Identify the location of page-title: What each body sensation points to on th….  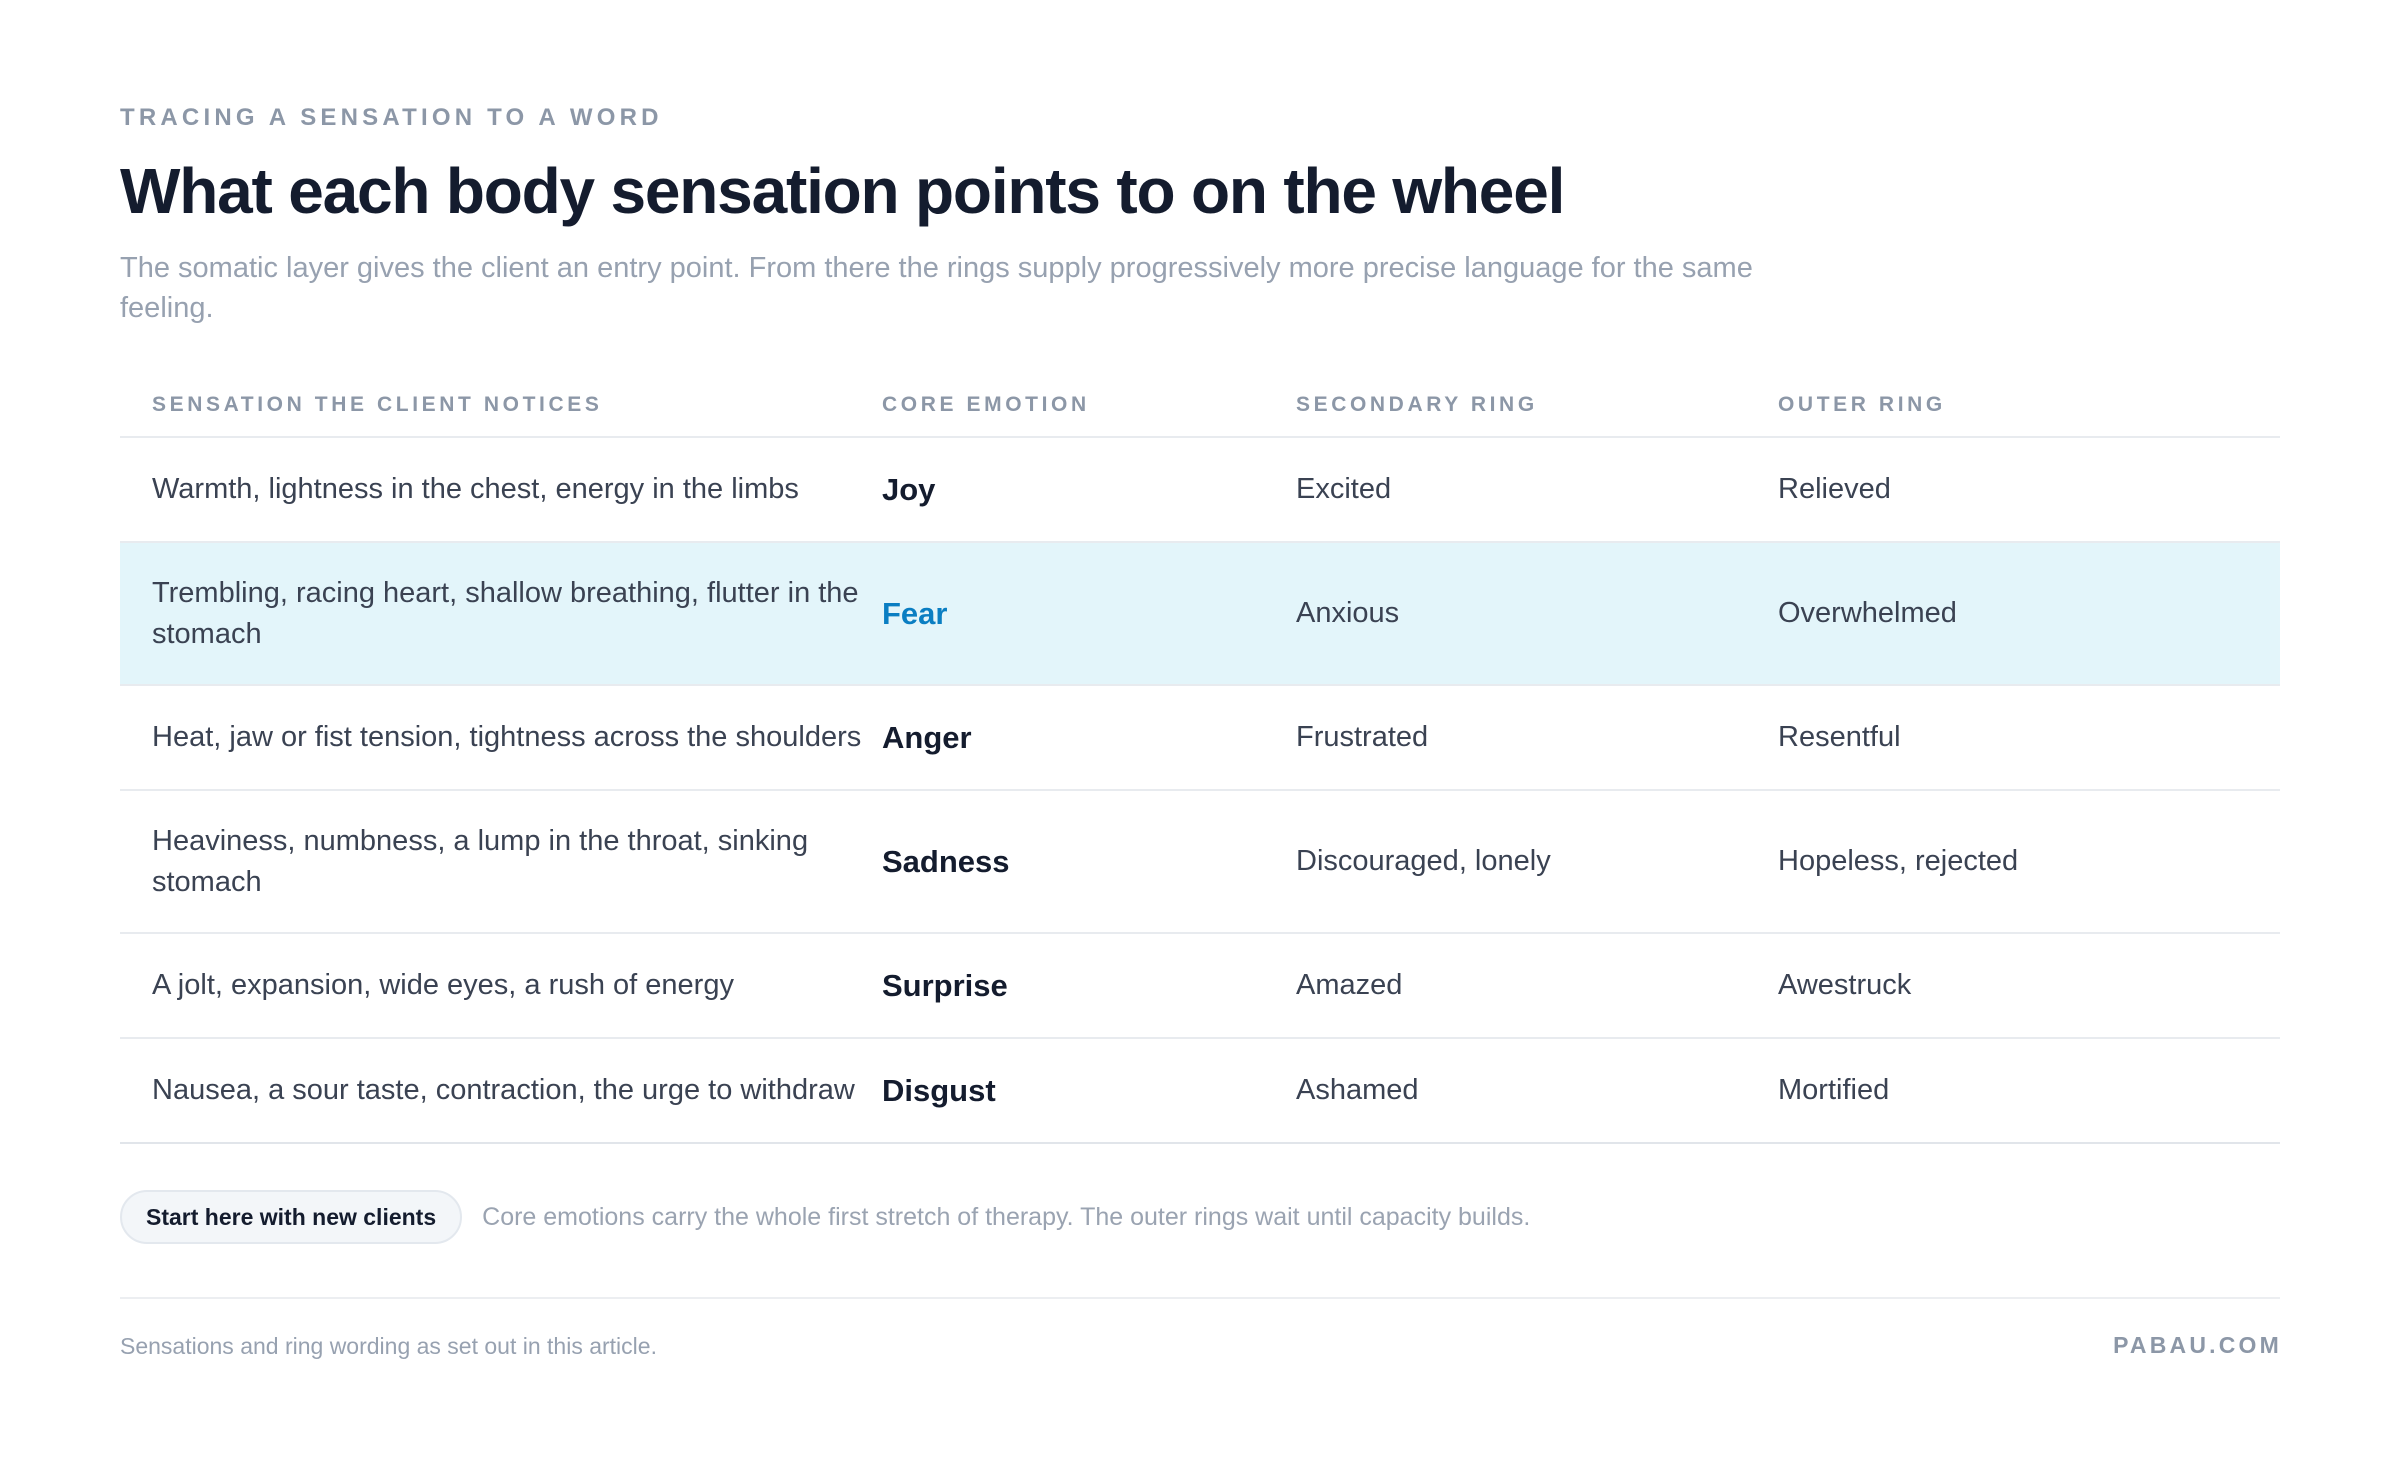
(842, 191).